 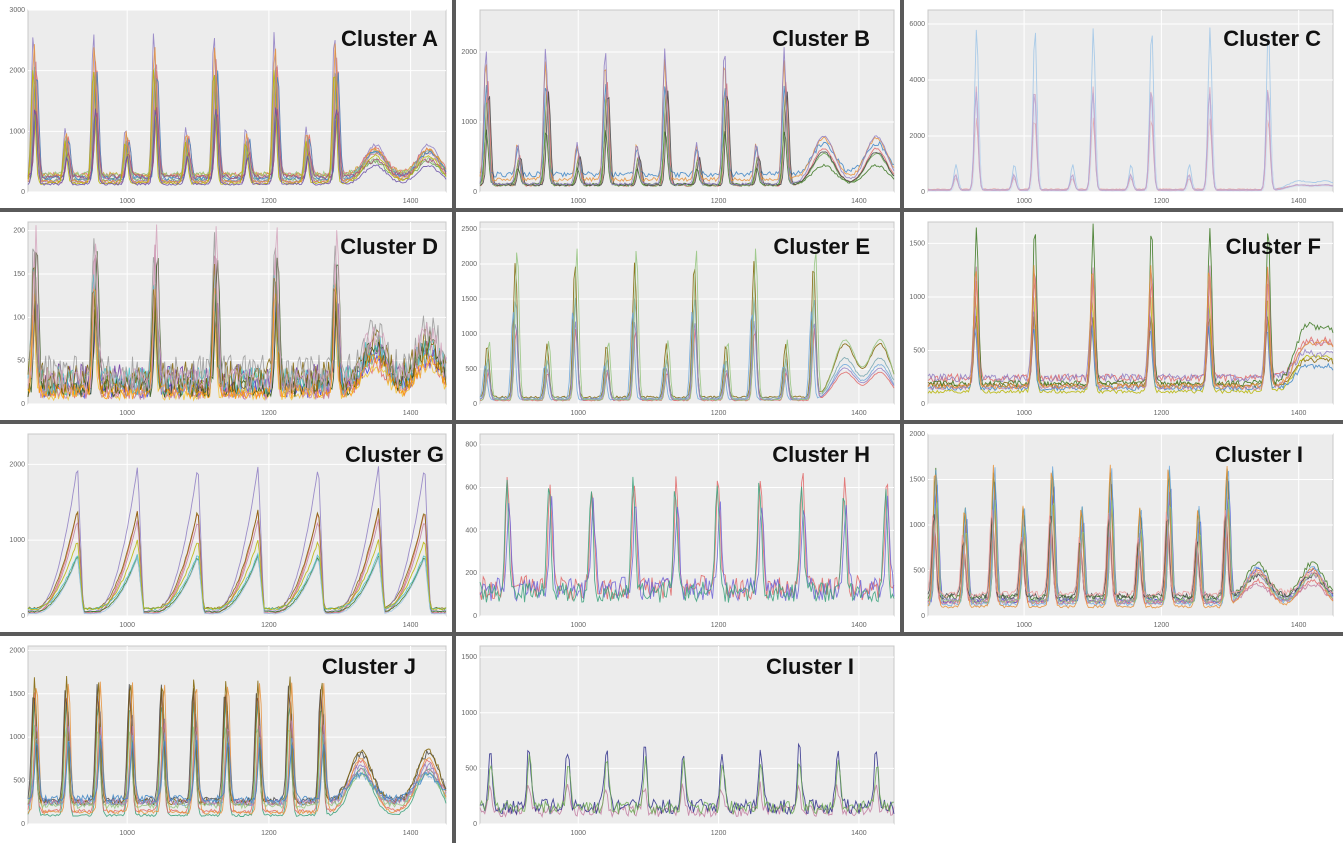 I want to click on panel-cluster-a: 1000 1200 1400 0 1000 2000 3000 Cluster A, so click(x=228, y=106).